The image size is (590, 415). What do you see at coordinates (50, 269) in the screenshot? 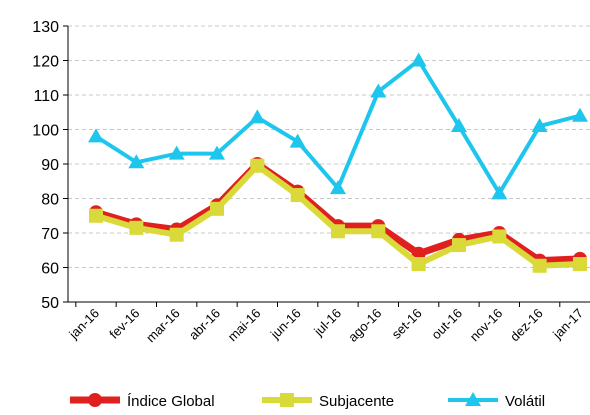
I see `y-tick-label: 60` at bounding box center [50, 269].